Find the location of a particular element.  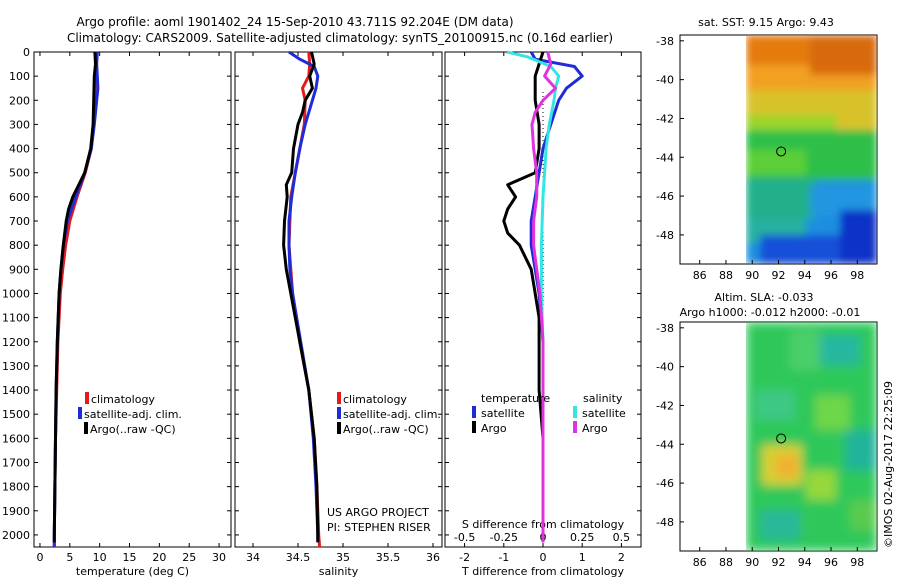

y-tick-label: 600 is located at coordinates (19, 197).